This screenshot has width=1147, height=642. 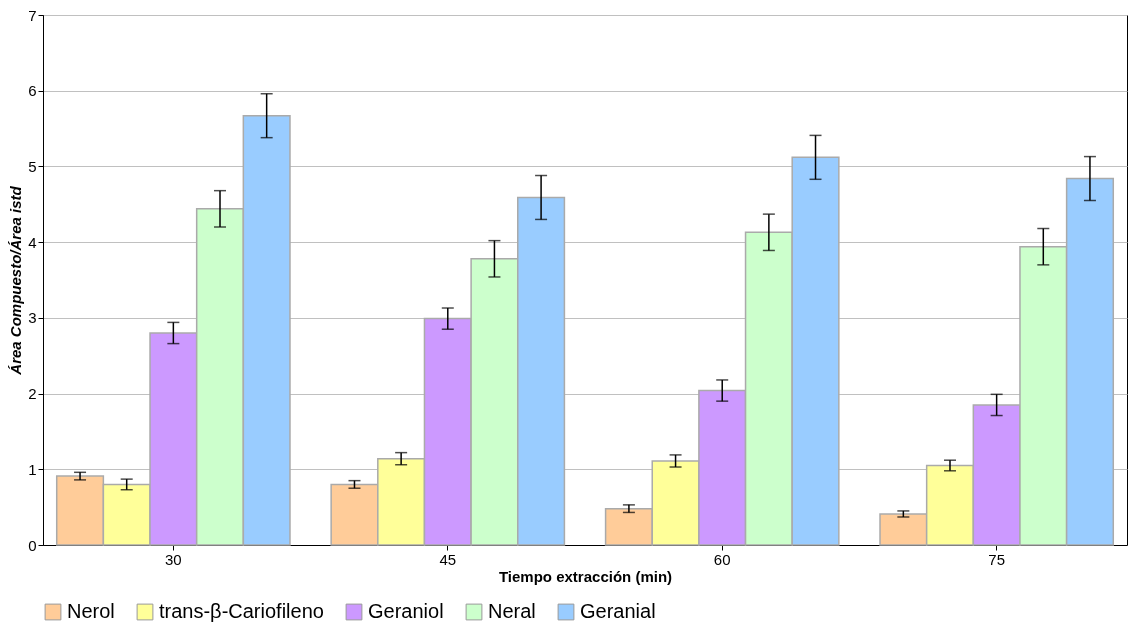 What do you see at coordinates (512, 611) in the screenshot?
I see `legend-label: Neral` at bounding box center [512, 611].